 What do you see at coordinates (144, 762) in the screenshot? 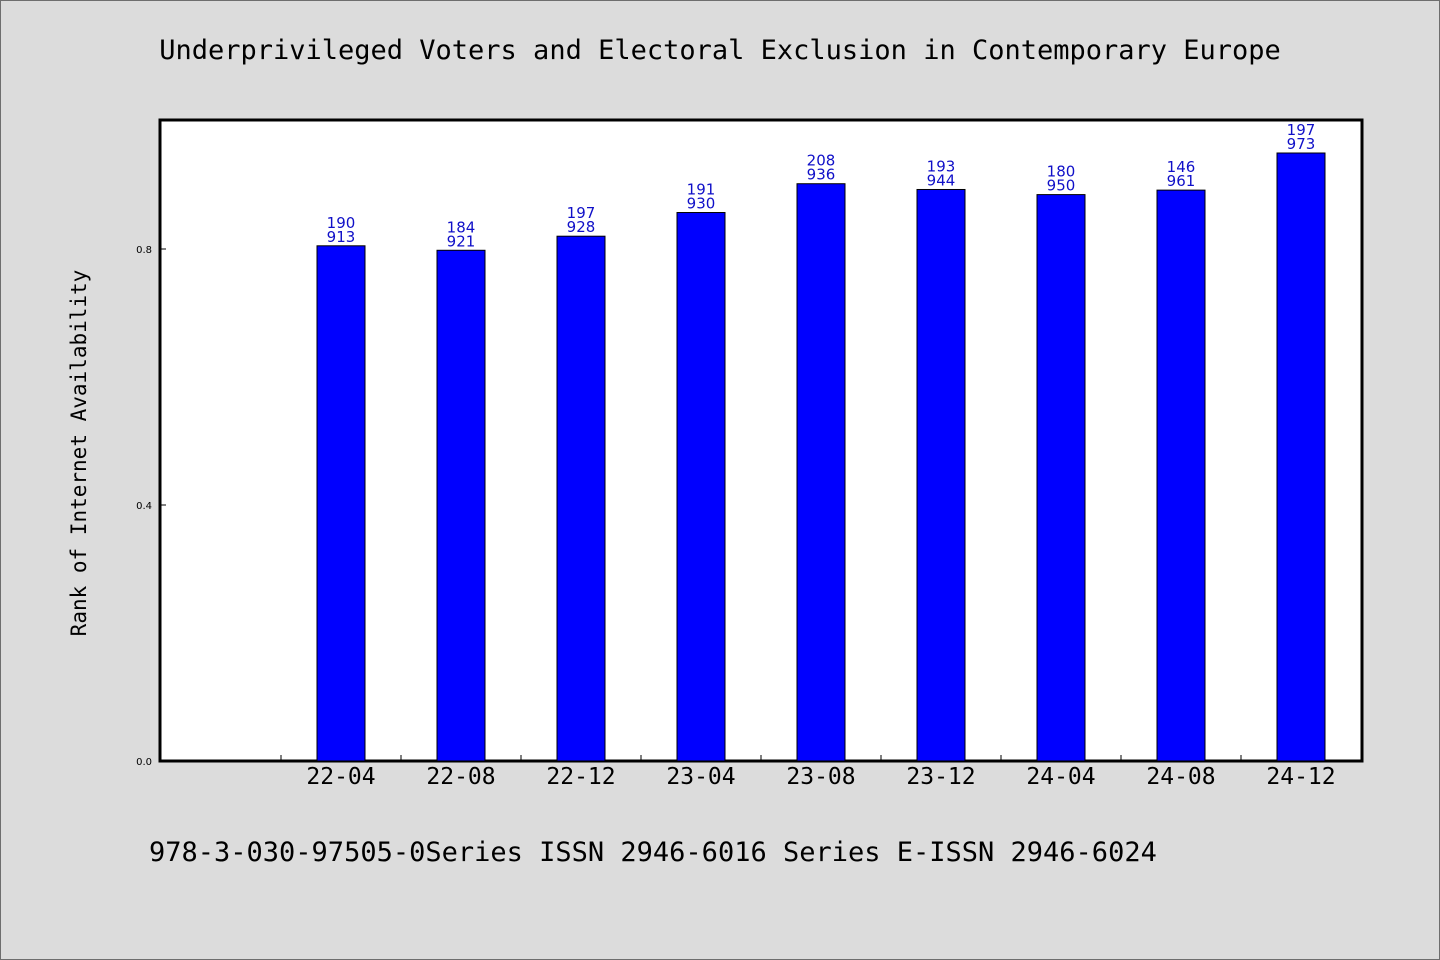
I see `y-tick-label: 0.0` at bounding box center [144, 762].